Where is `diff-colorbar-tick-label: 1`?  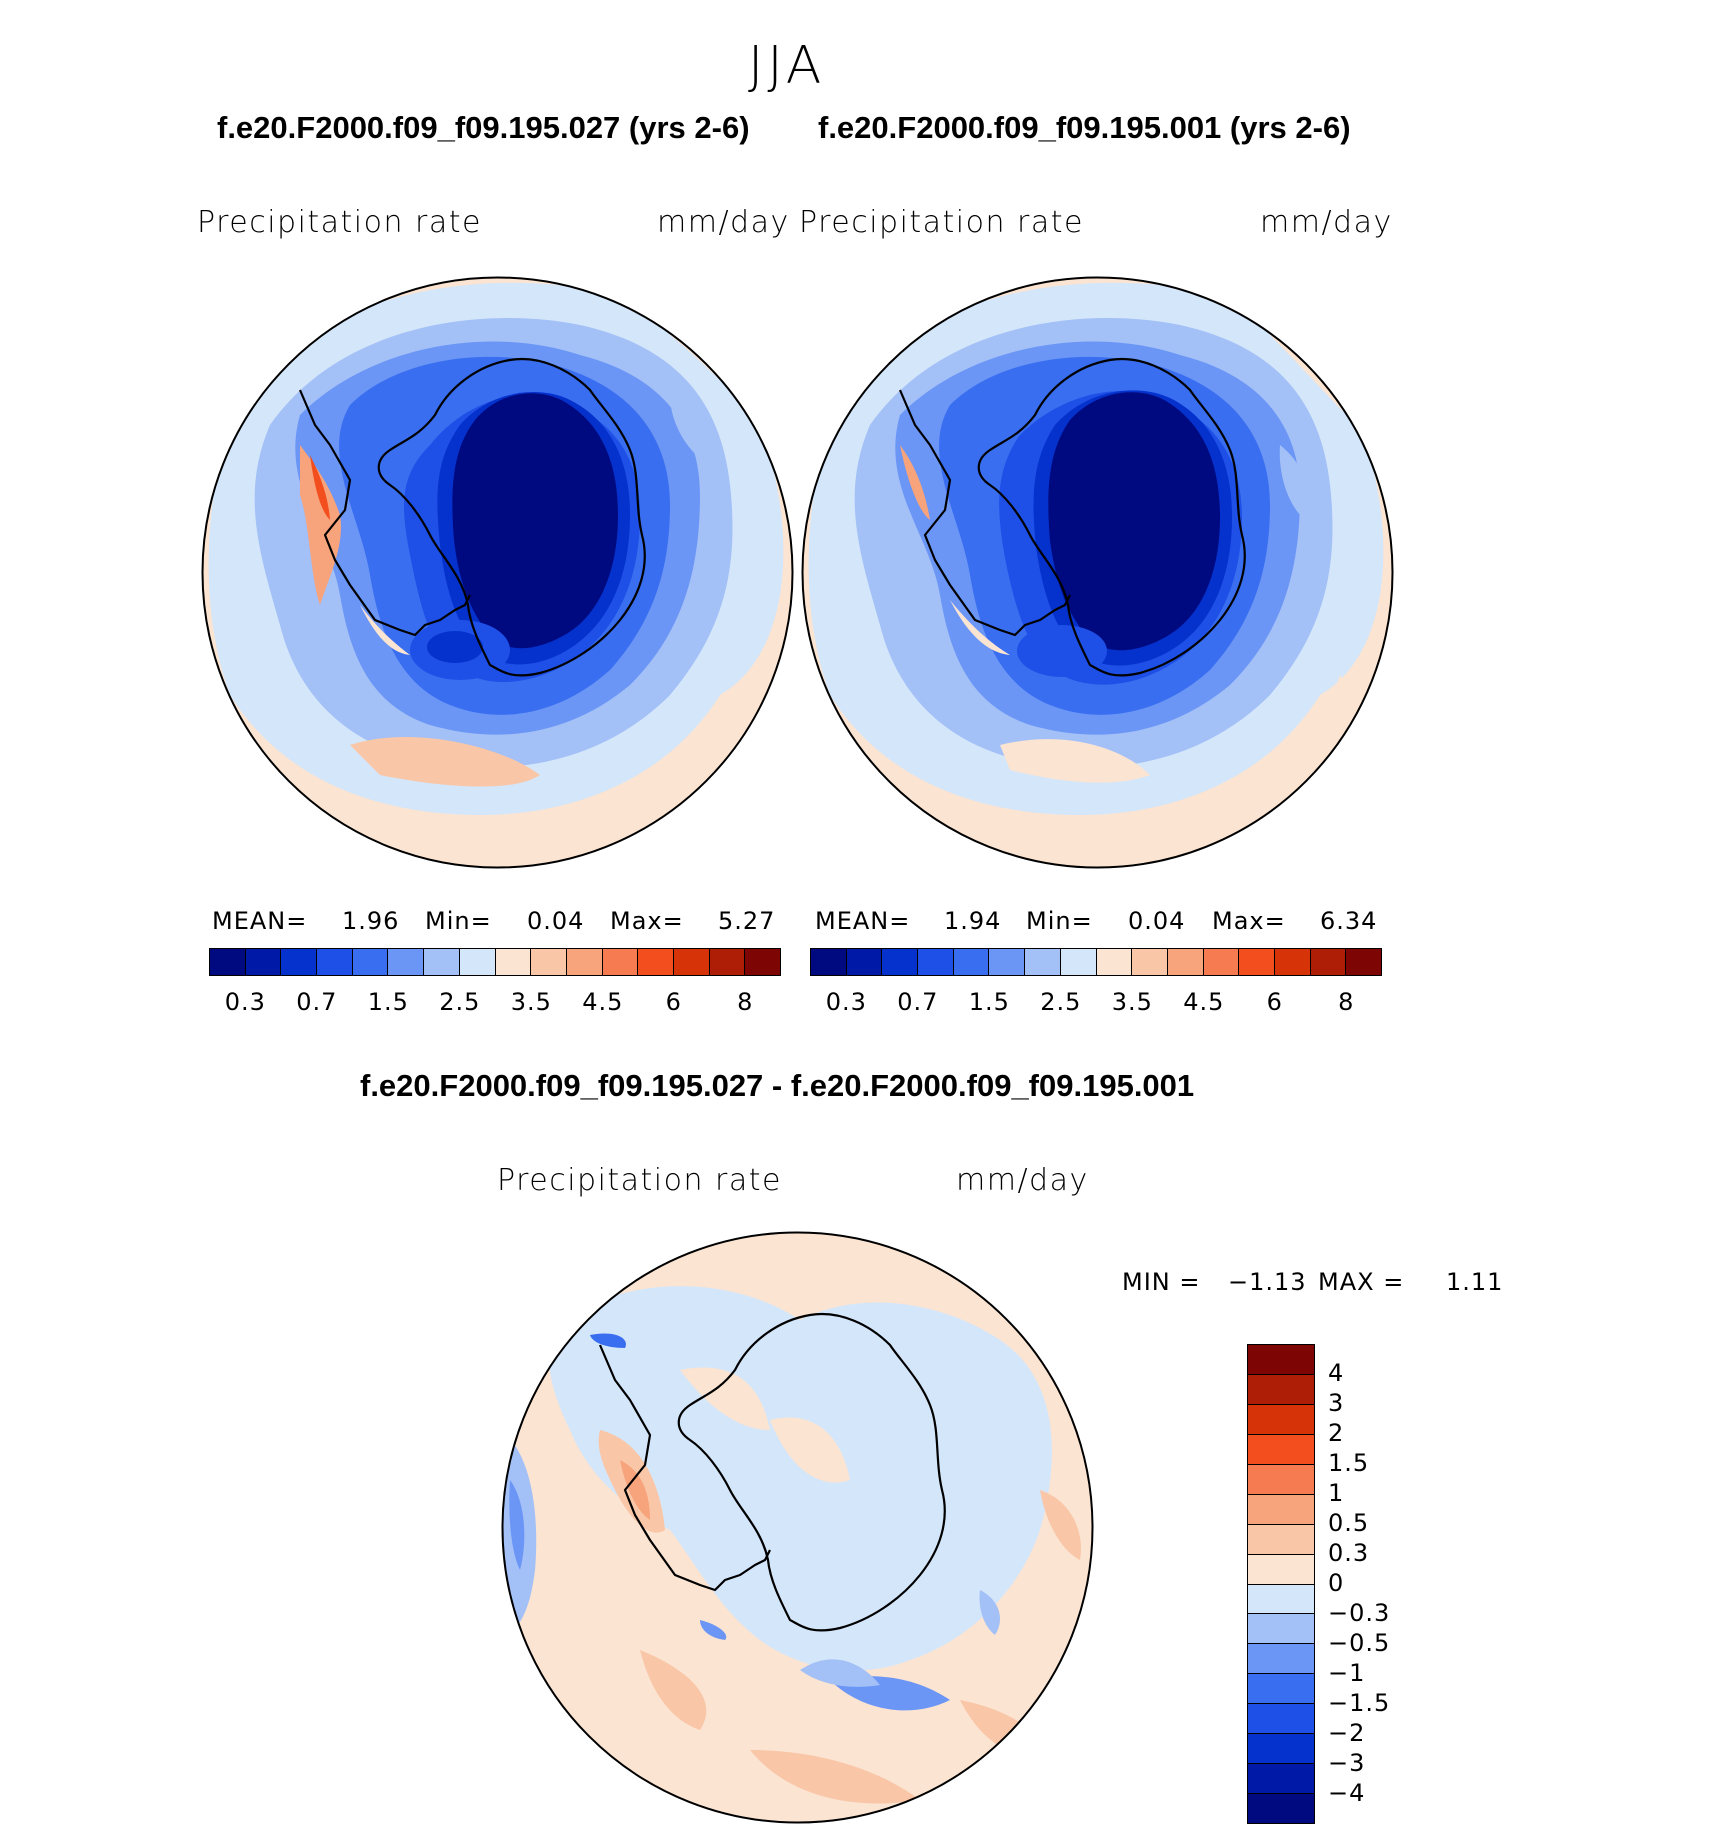
diff-colorbar-tick-label: 1 is located at coordinates (1336, 1493).